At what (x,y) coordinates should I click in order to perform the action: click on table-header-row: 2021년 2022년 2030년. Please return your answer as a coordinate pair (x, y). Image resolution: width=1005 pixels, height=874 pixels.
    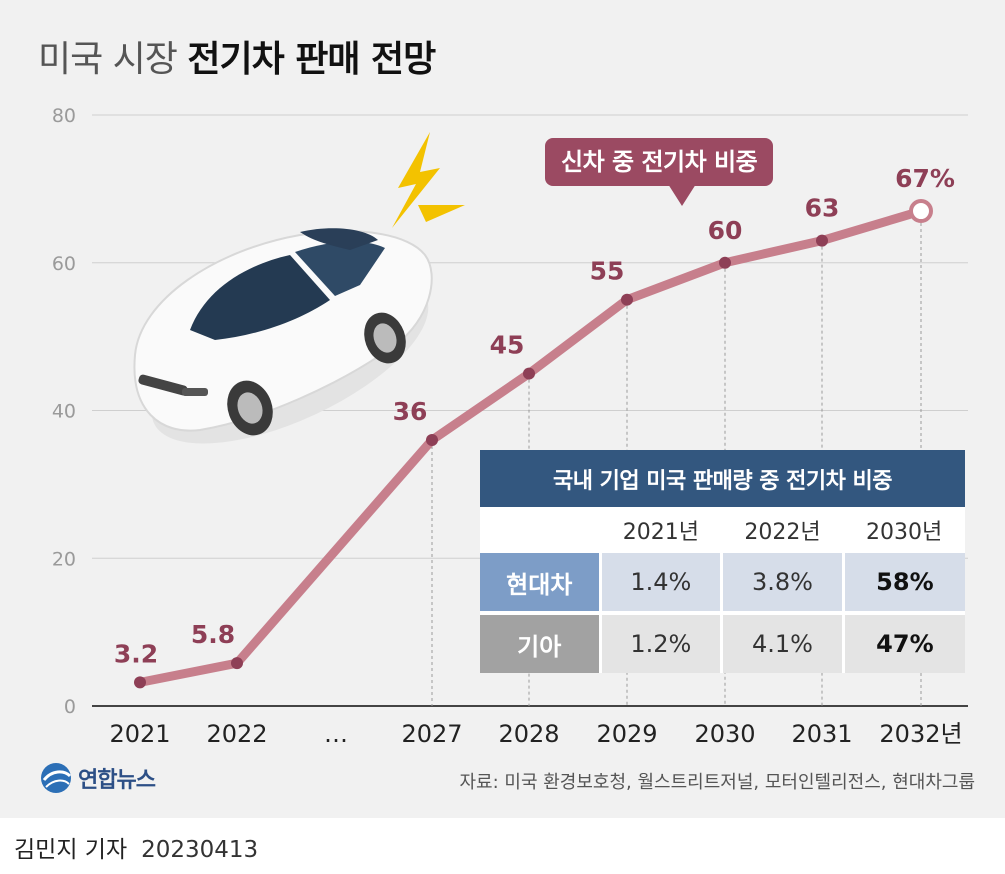
    Looking at the image, I should click on (722, 530).